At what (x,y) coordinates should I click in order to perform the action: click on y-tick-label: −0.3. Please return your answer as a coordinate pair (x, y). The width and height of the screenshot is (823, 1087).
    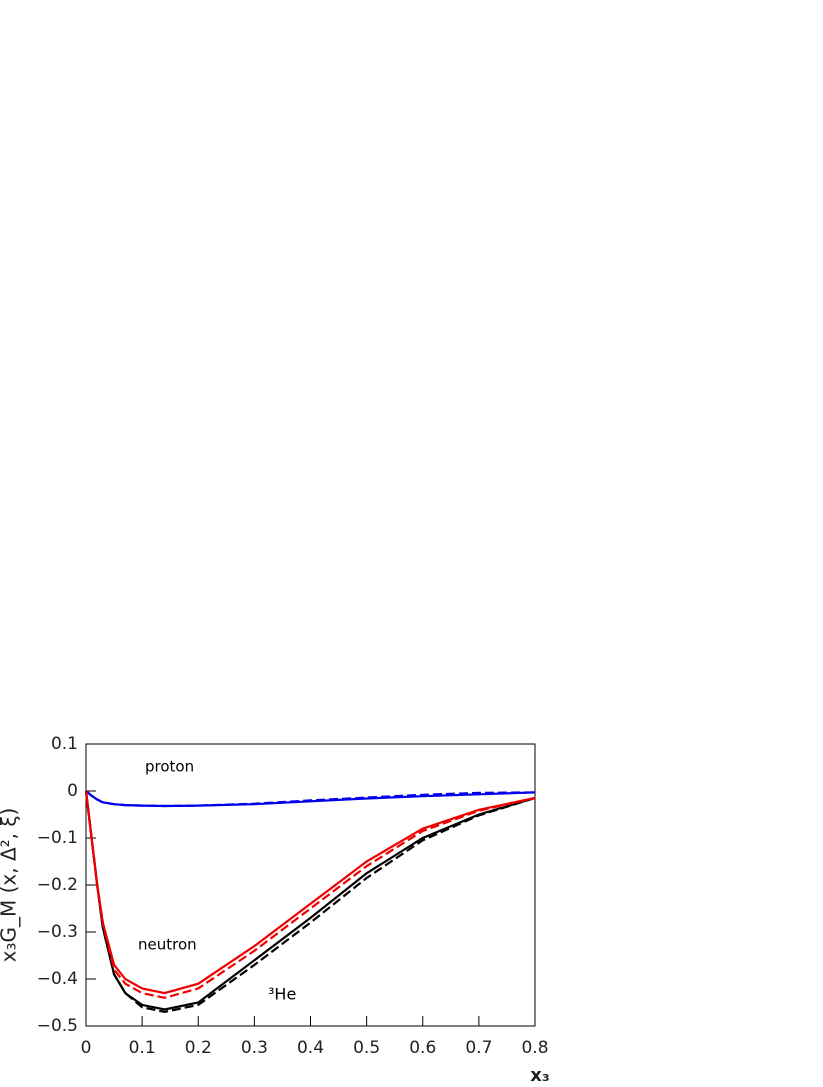
    Looking at the image, I should click on (57, 932).